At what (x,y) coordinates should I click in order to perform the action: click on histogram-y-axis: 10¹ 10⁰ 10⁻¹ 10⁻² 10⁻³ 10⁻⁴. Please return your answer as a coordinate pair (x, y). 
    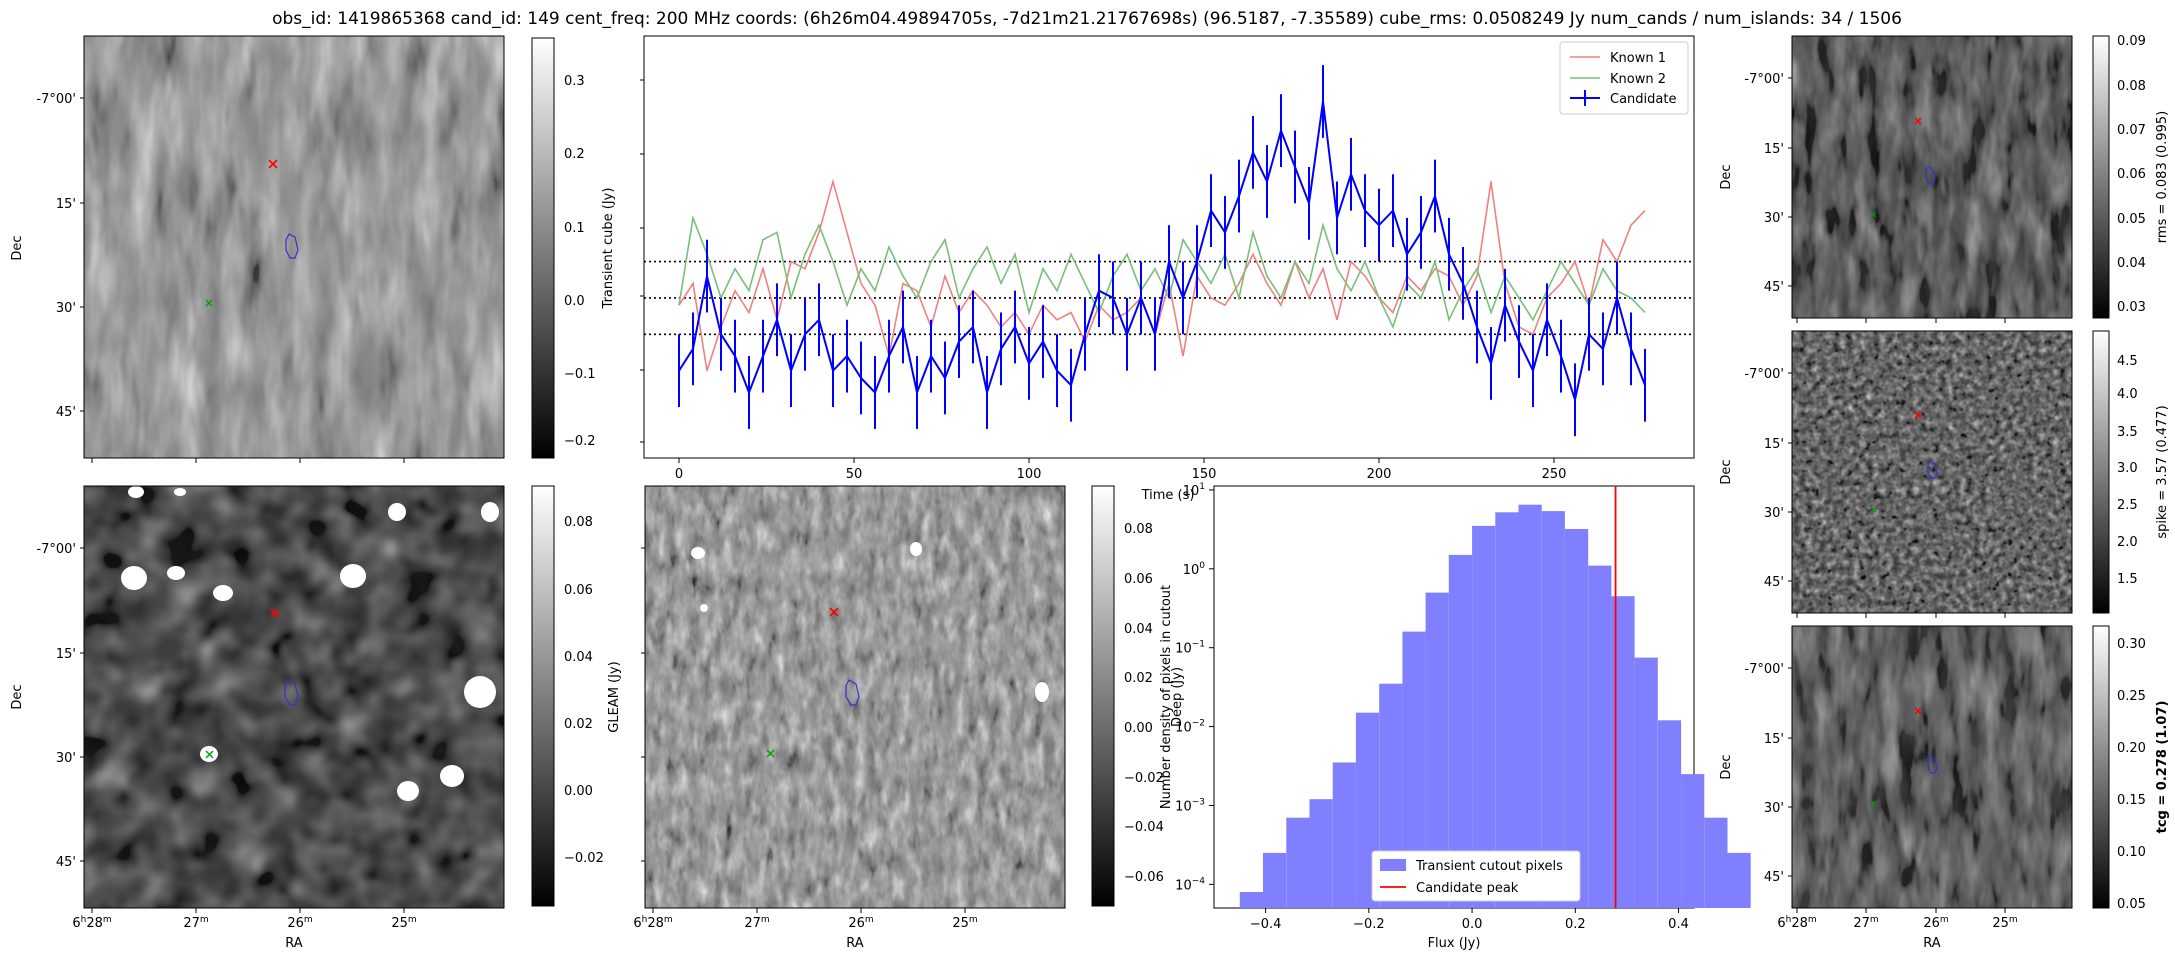
    Looking at the image, I should click on (1194, 687).